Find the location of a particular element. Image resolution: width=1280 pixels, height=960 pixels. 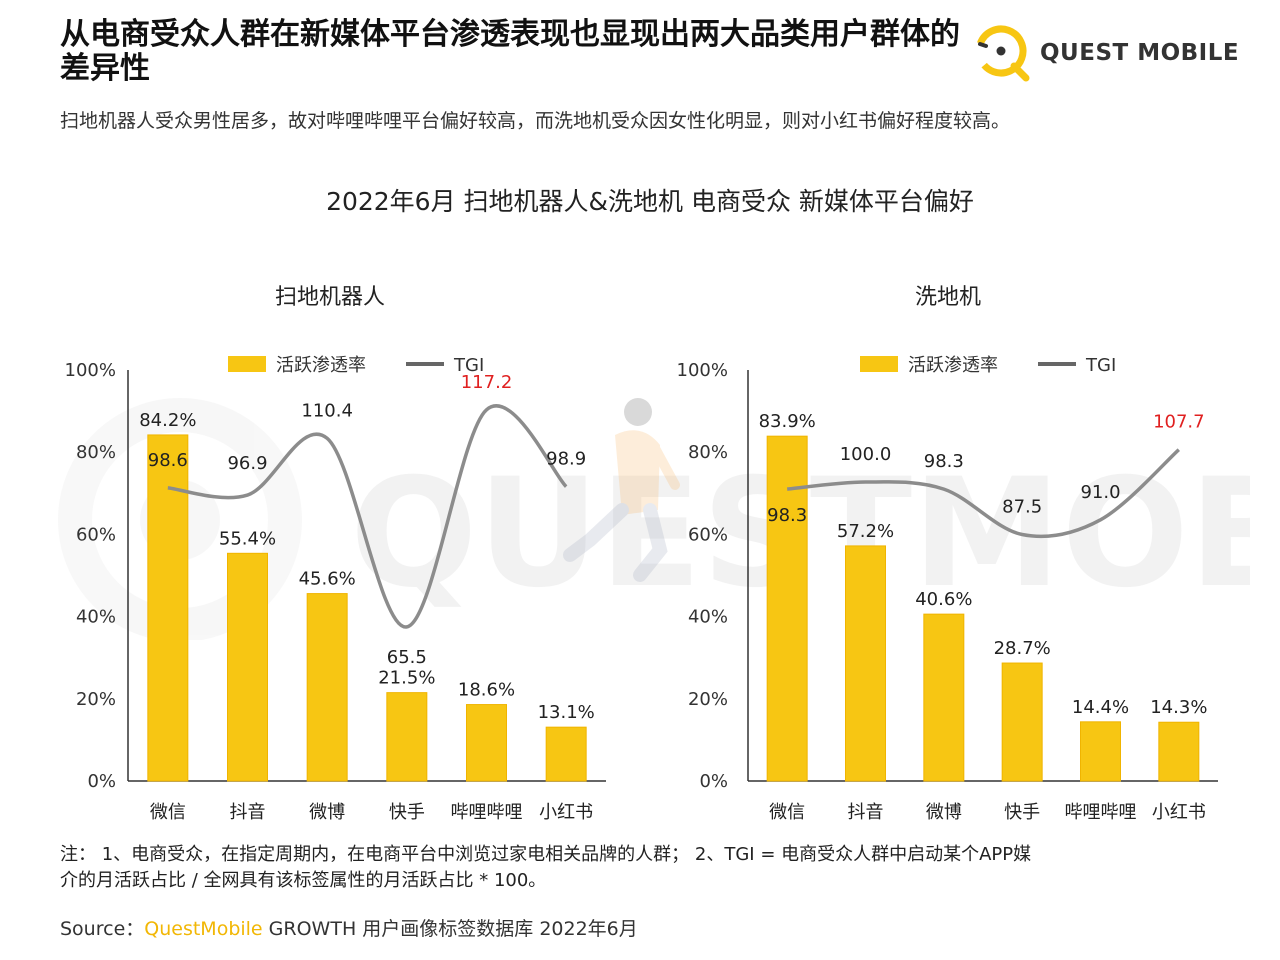

bar-value-label: 18.6% is located at coordinates (486, 690).